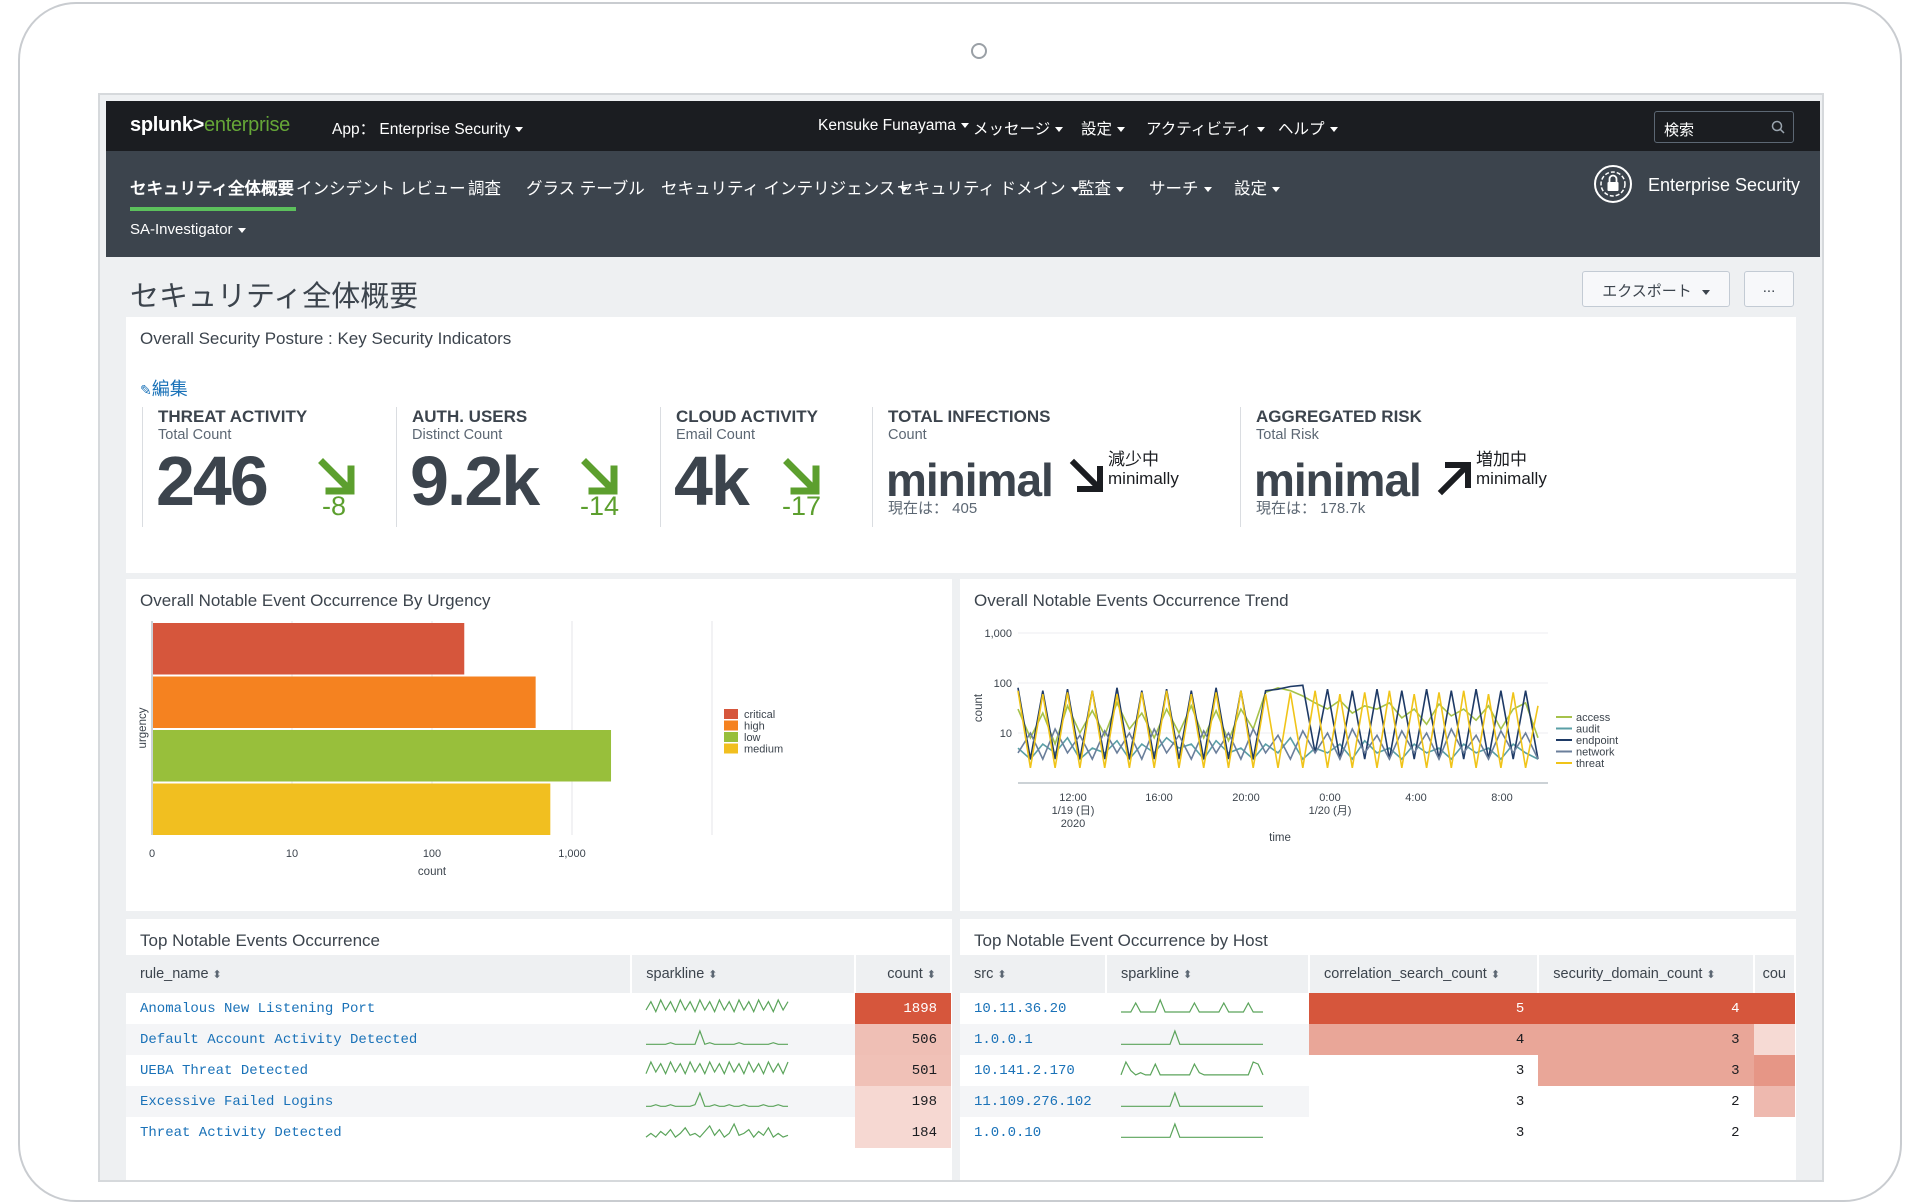  I want to click on table-row: 1.0.0.1 4 3, so click(1377, 1039).